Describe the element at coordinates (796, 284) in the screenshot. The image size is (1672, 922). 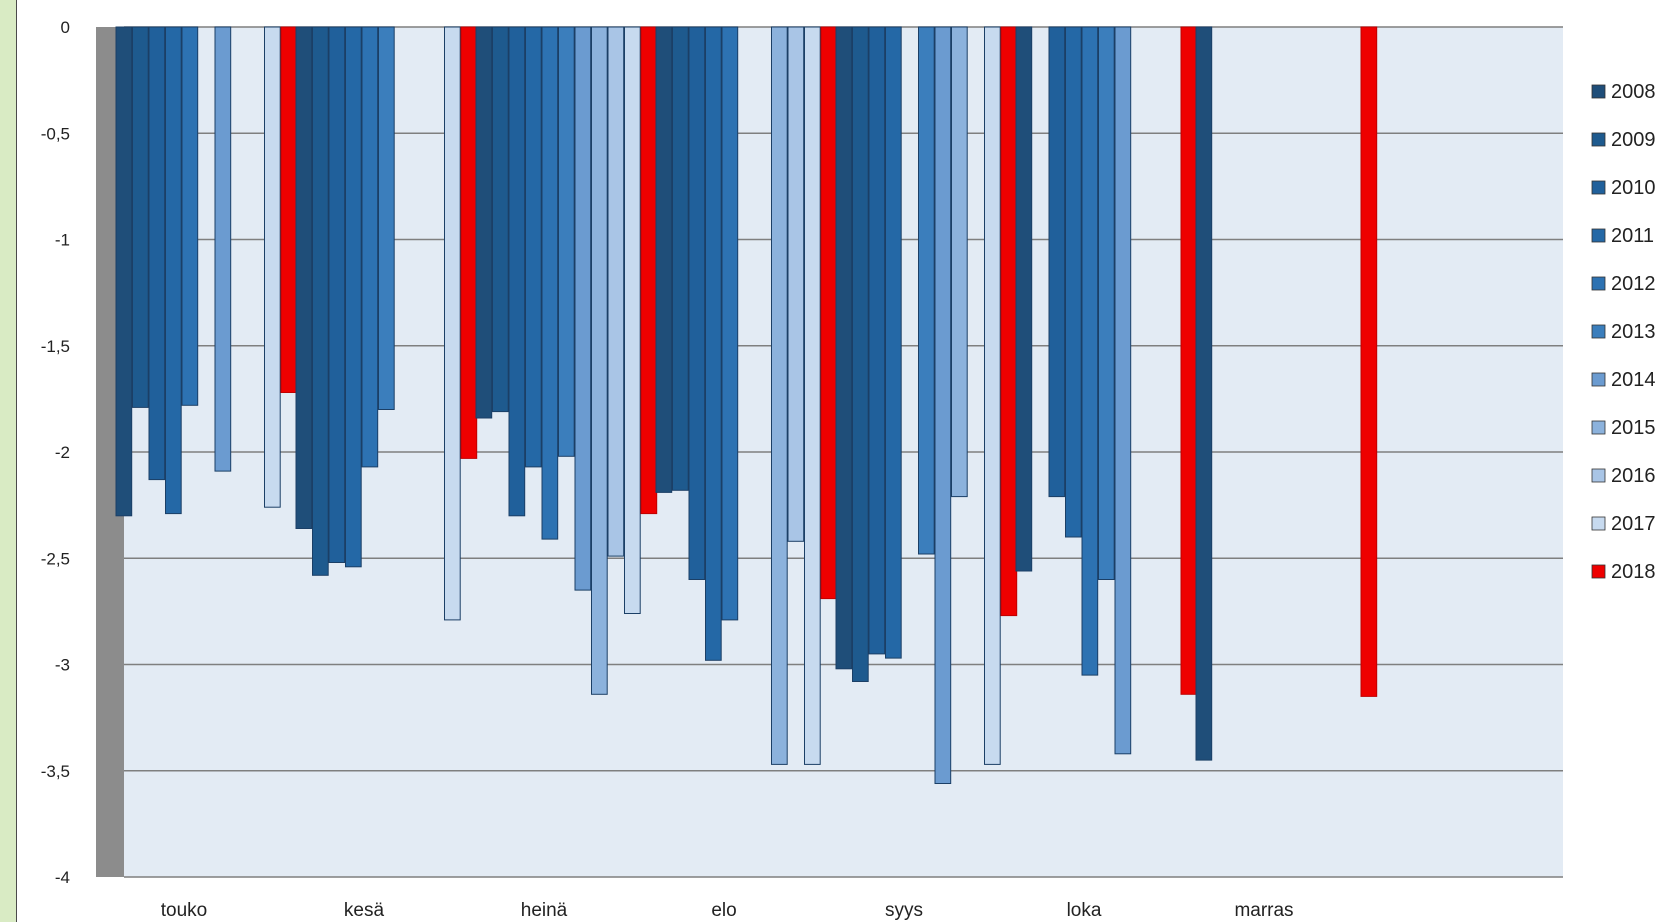
I see `bar-elo-2016` at that location.